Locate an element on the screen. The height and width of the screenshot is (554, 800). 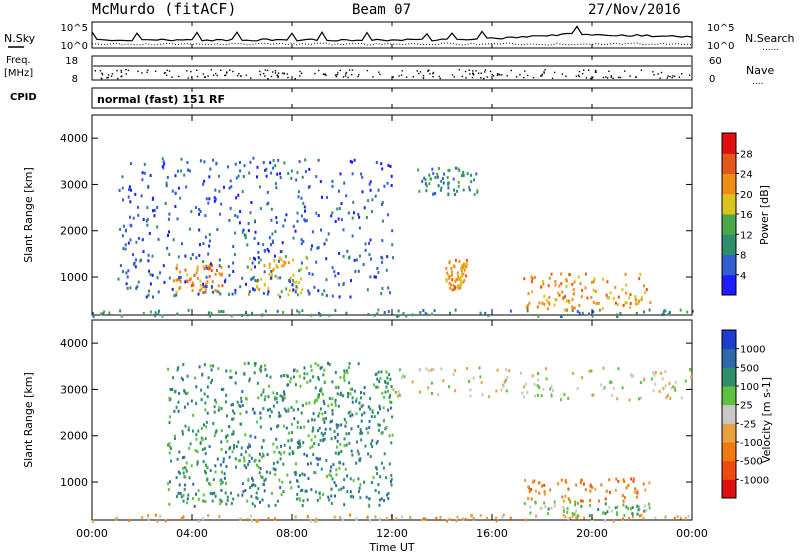
colorbar-tick-label: 1000 is located at coordinates (752, 350).